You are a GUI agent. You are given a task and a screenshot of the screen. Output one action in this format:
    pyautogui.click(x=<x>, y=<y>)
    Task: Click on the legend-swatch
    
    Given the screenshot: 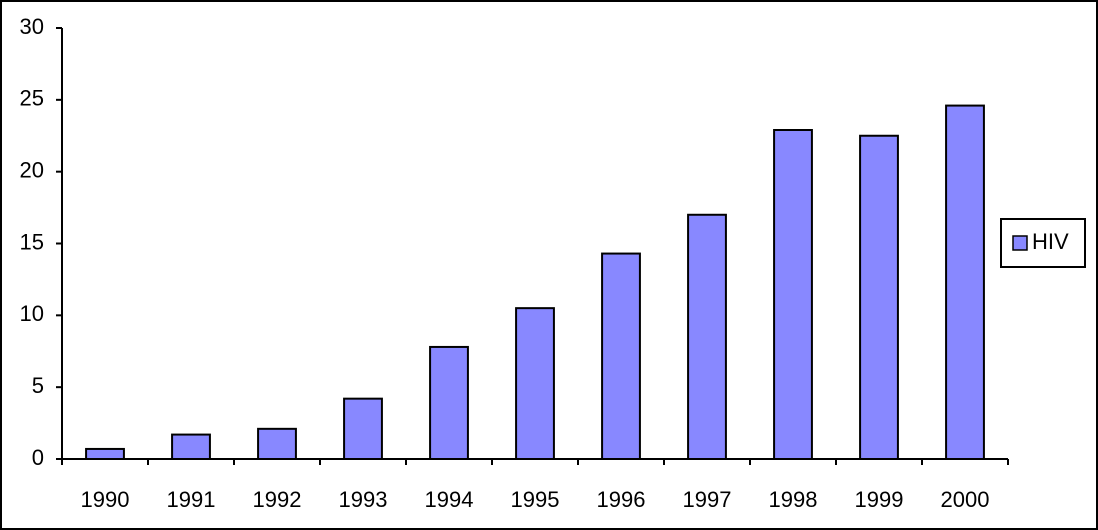 What is the action you would take?
    pyautogui.click(x=1020, y=243)
    